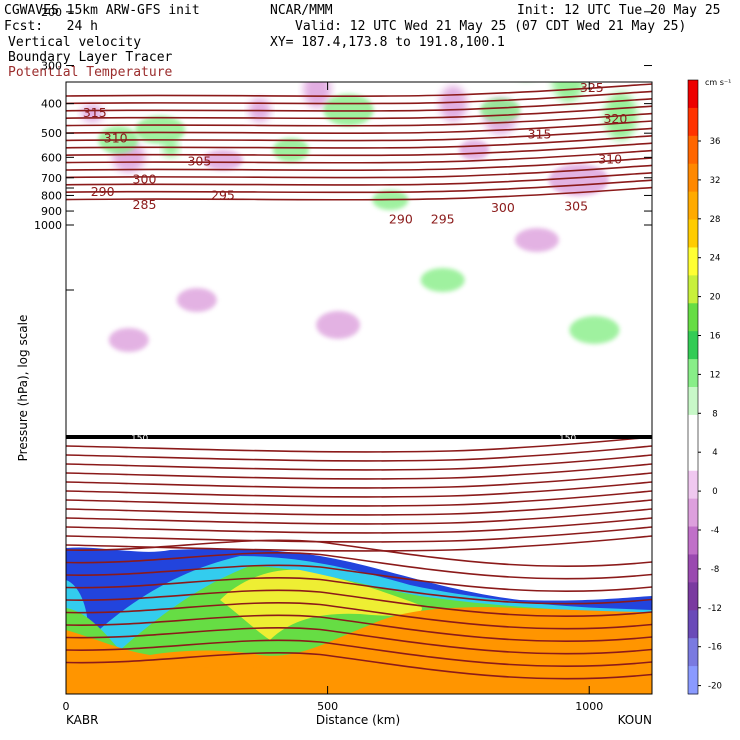  I want to click on y-tick-label: 600, so click(51, 157).